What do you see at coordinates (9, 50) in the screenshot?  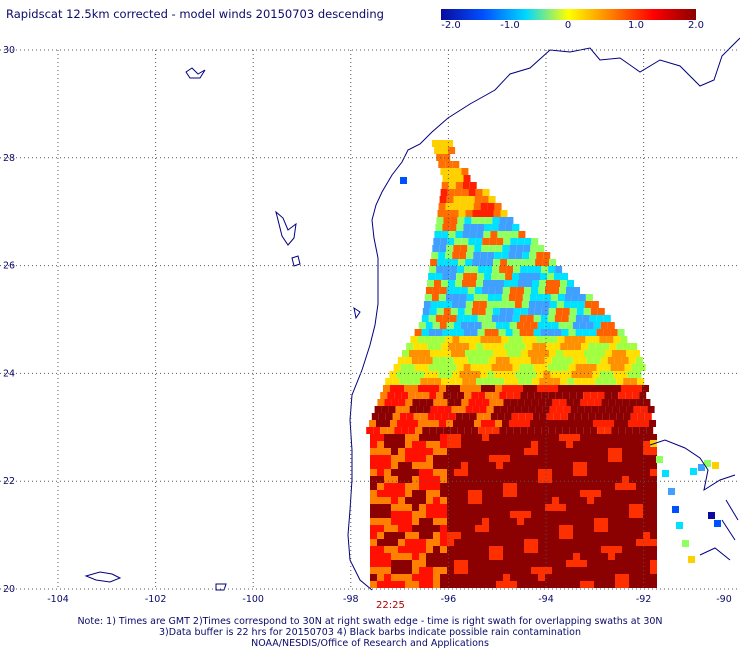 I see `lat-tick-label: 30` at bounding box center [9, 50].